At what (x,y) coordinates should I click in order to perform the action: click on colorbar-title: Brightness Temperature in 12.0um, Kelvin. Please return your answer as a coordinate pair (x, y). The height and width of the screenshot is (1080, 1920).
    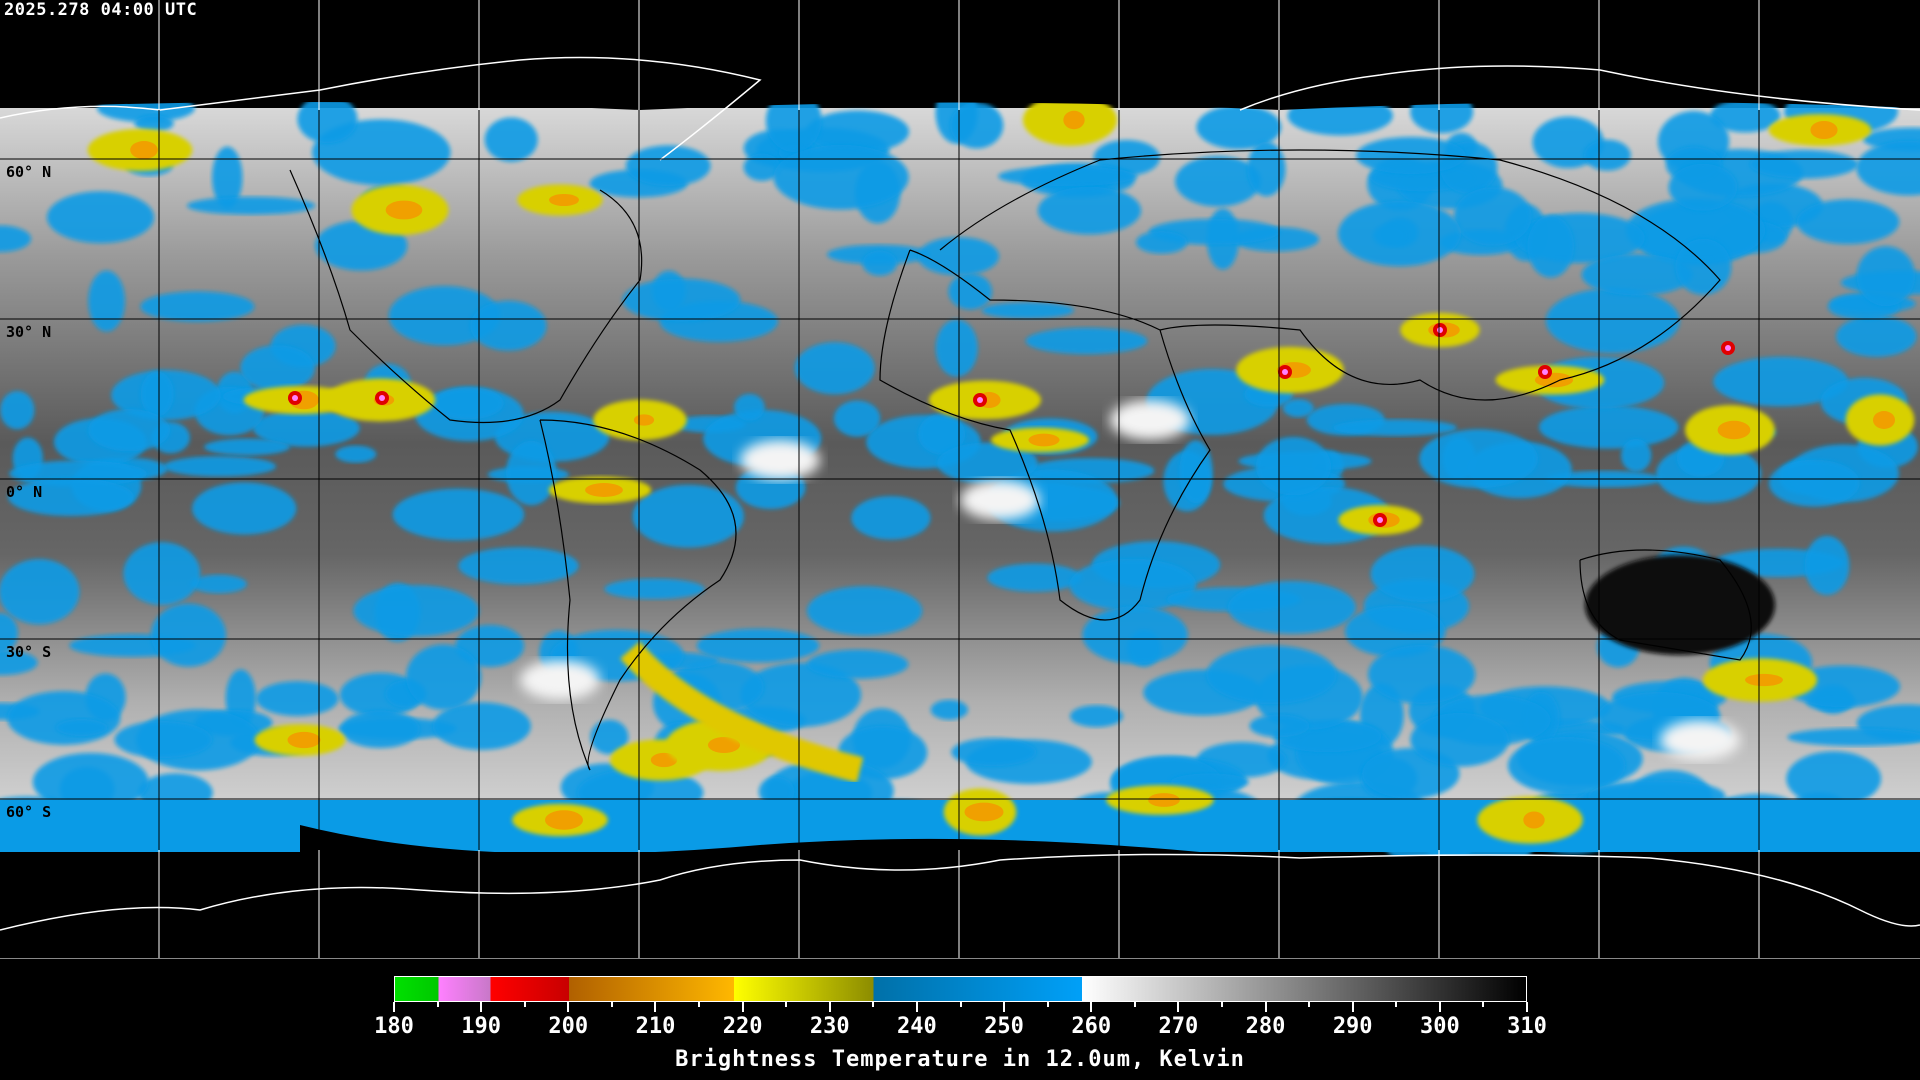
    Looking at the image, I should click on (960, 1059).